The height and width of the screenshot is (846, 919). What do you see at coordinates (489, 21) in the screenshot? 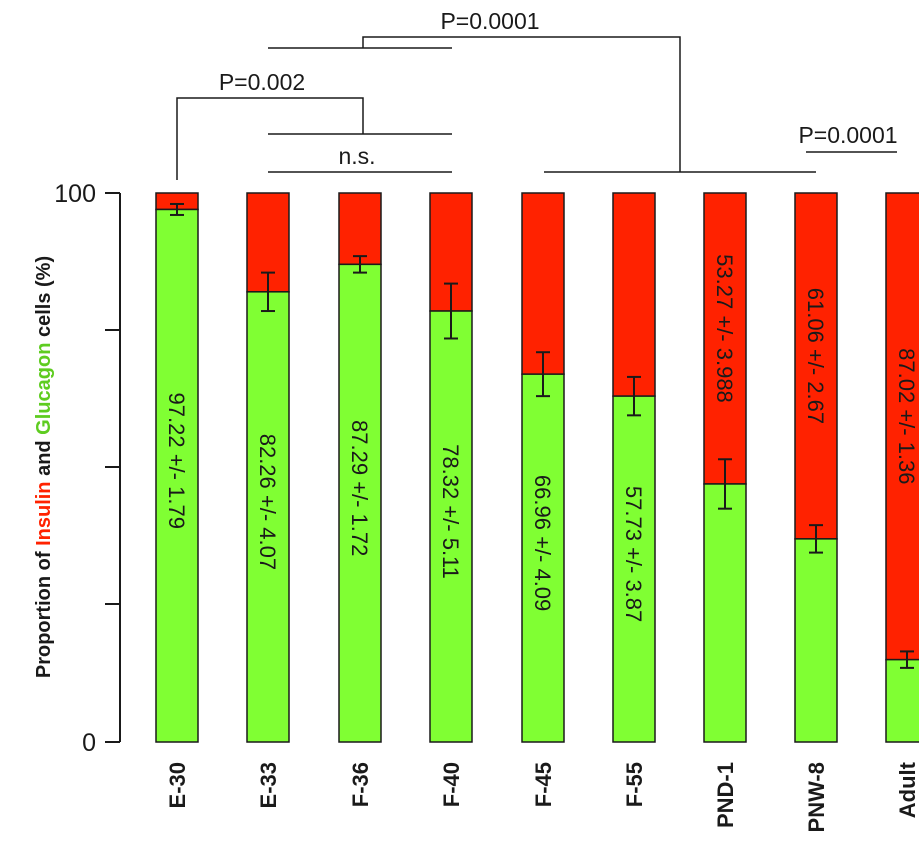
I see `p-value-top: P=0.0001` at bounding box center [489, 21].